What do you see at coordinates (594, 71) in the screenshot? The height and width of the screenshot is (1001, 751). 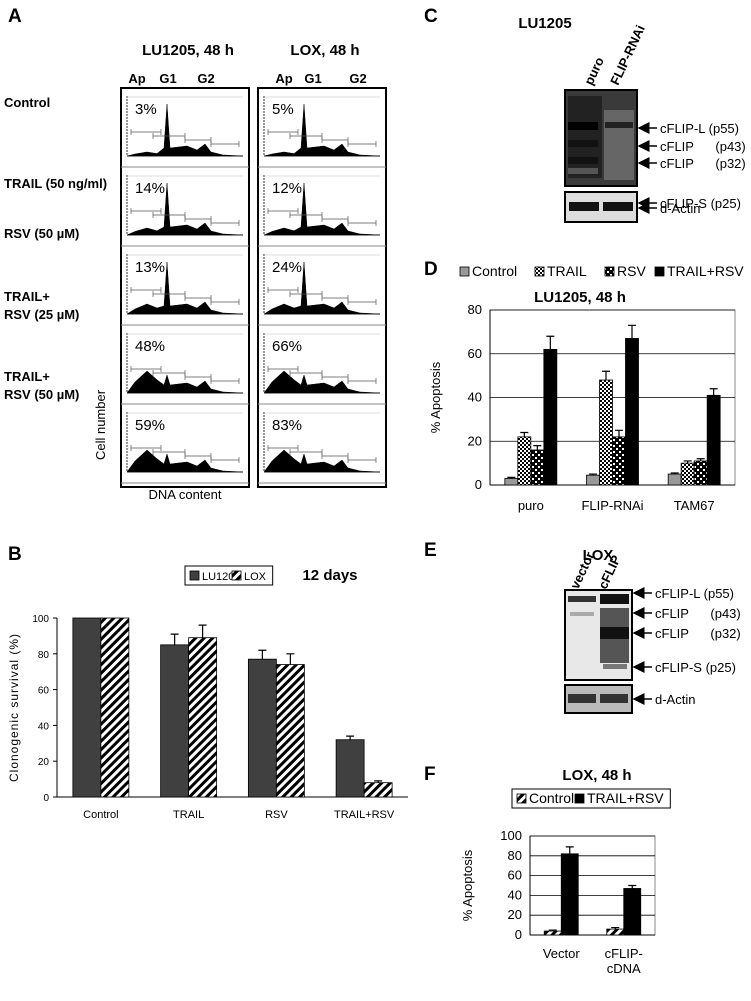 I see `lane-label: puro` at bounding box center [594, 71].